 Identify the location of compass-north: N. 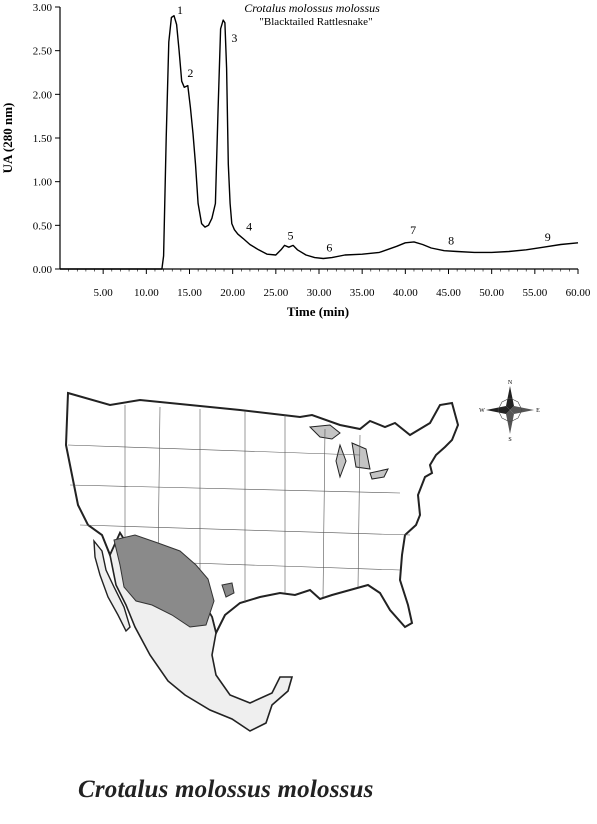
(510, 383).